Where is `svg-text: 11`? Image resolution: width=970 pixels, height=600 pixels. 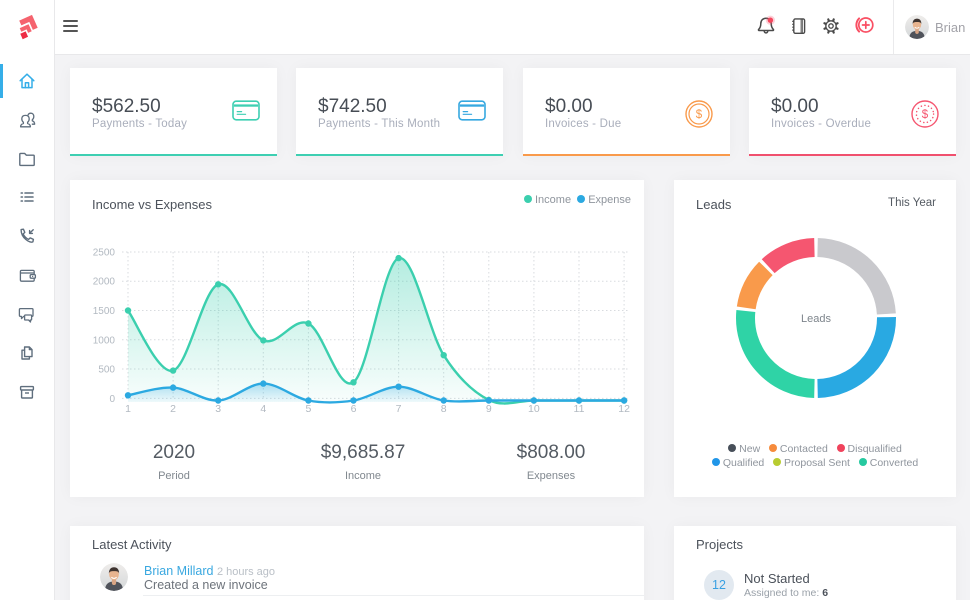 svg-text: 11 is located at coordinates (579, 409).